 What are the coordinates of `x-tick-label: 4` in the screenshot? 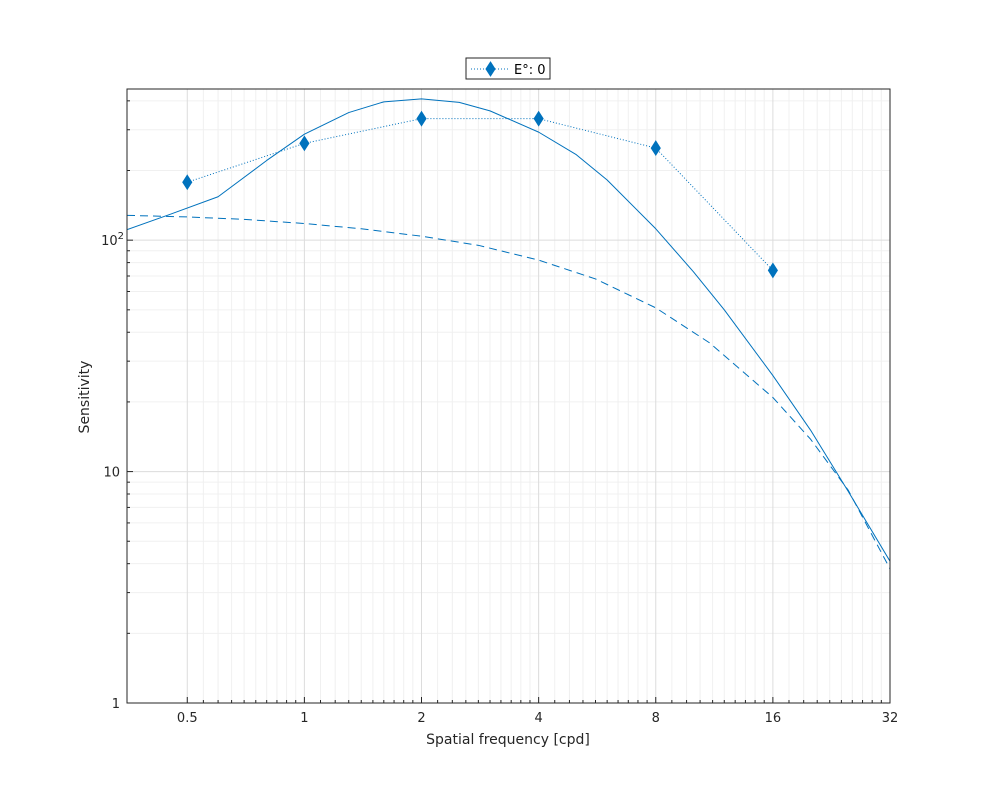 It's located at (538, 718).